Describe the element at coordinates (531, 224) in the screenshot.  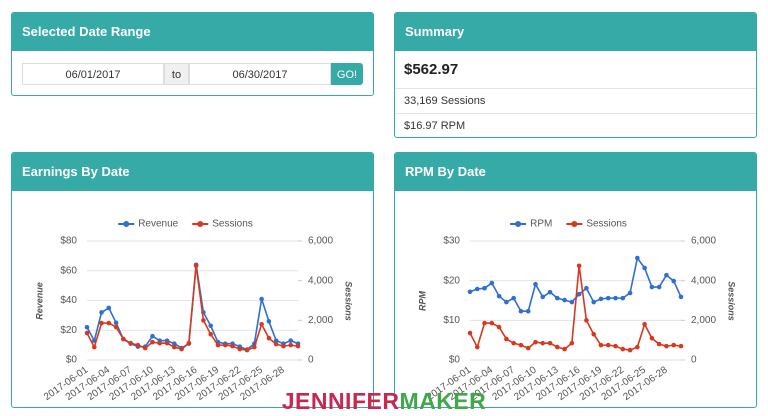
I see `legend-item: RPM` at that location.